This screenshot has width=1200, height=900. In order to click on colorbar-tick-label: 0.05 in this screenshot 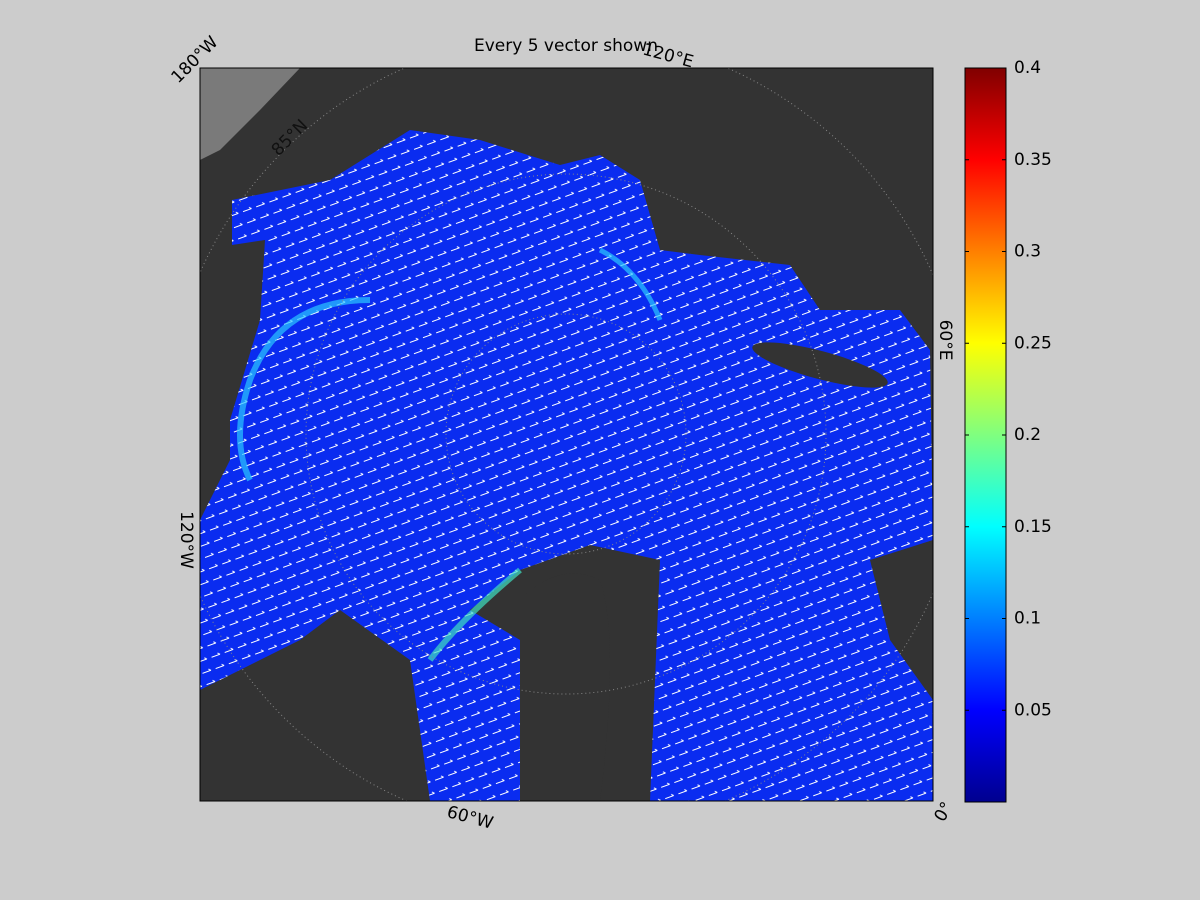, I will do `click(1033, 710)`.